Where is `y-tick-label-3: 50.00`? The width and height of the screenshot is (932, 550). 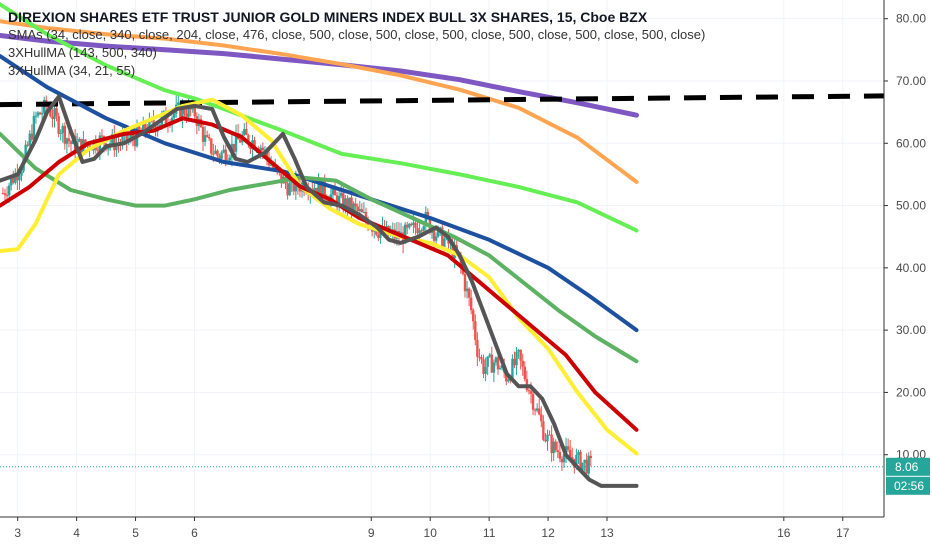
y-tick-label-3: 50.00 is located at coordinates (911, 206).